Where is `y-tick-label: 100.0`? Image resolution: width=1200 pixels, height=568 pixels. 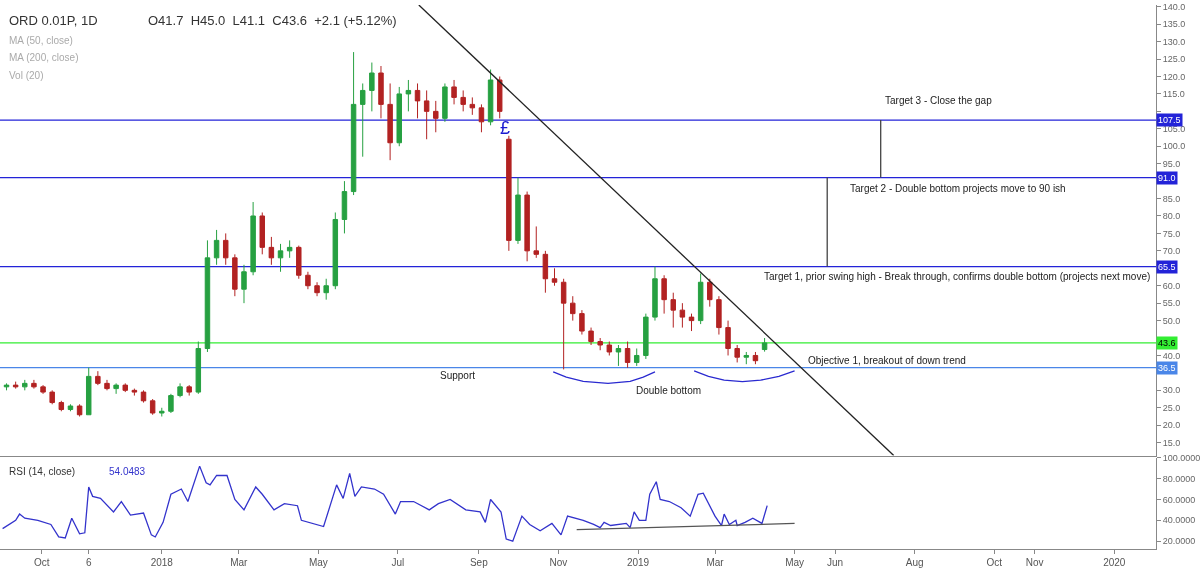
y-tick-label: 100.0 is located at coordinates (1174, 146).